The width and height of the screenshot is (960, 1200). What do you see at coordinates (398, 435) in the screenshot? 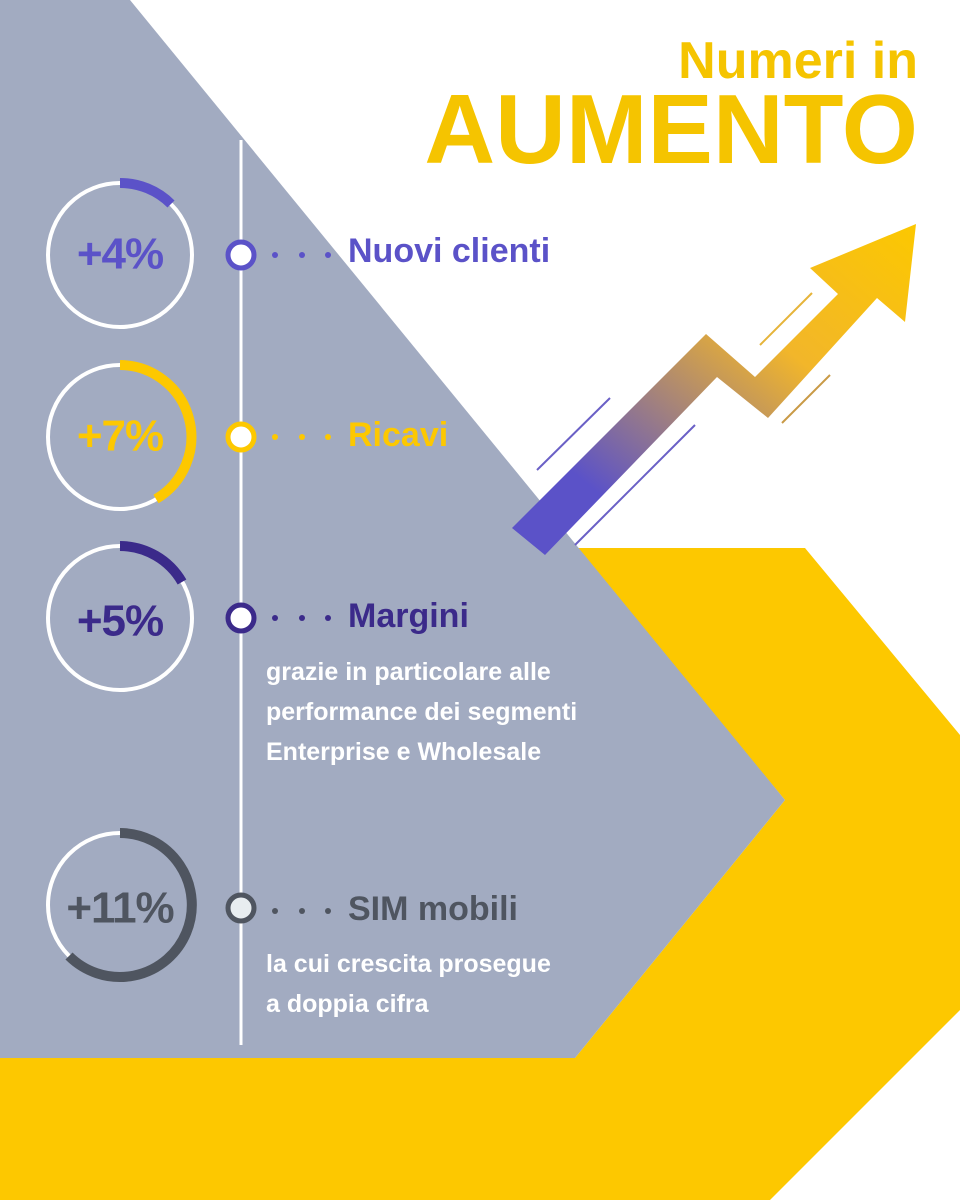
I see `item-label: Ricavi` at bounding box center [398, 435].